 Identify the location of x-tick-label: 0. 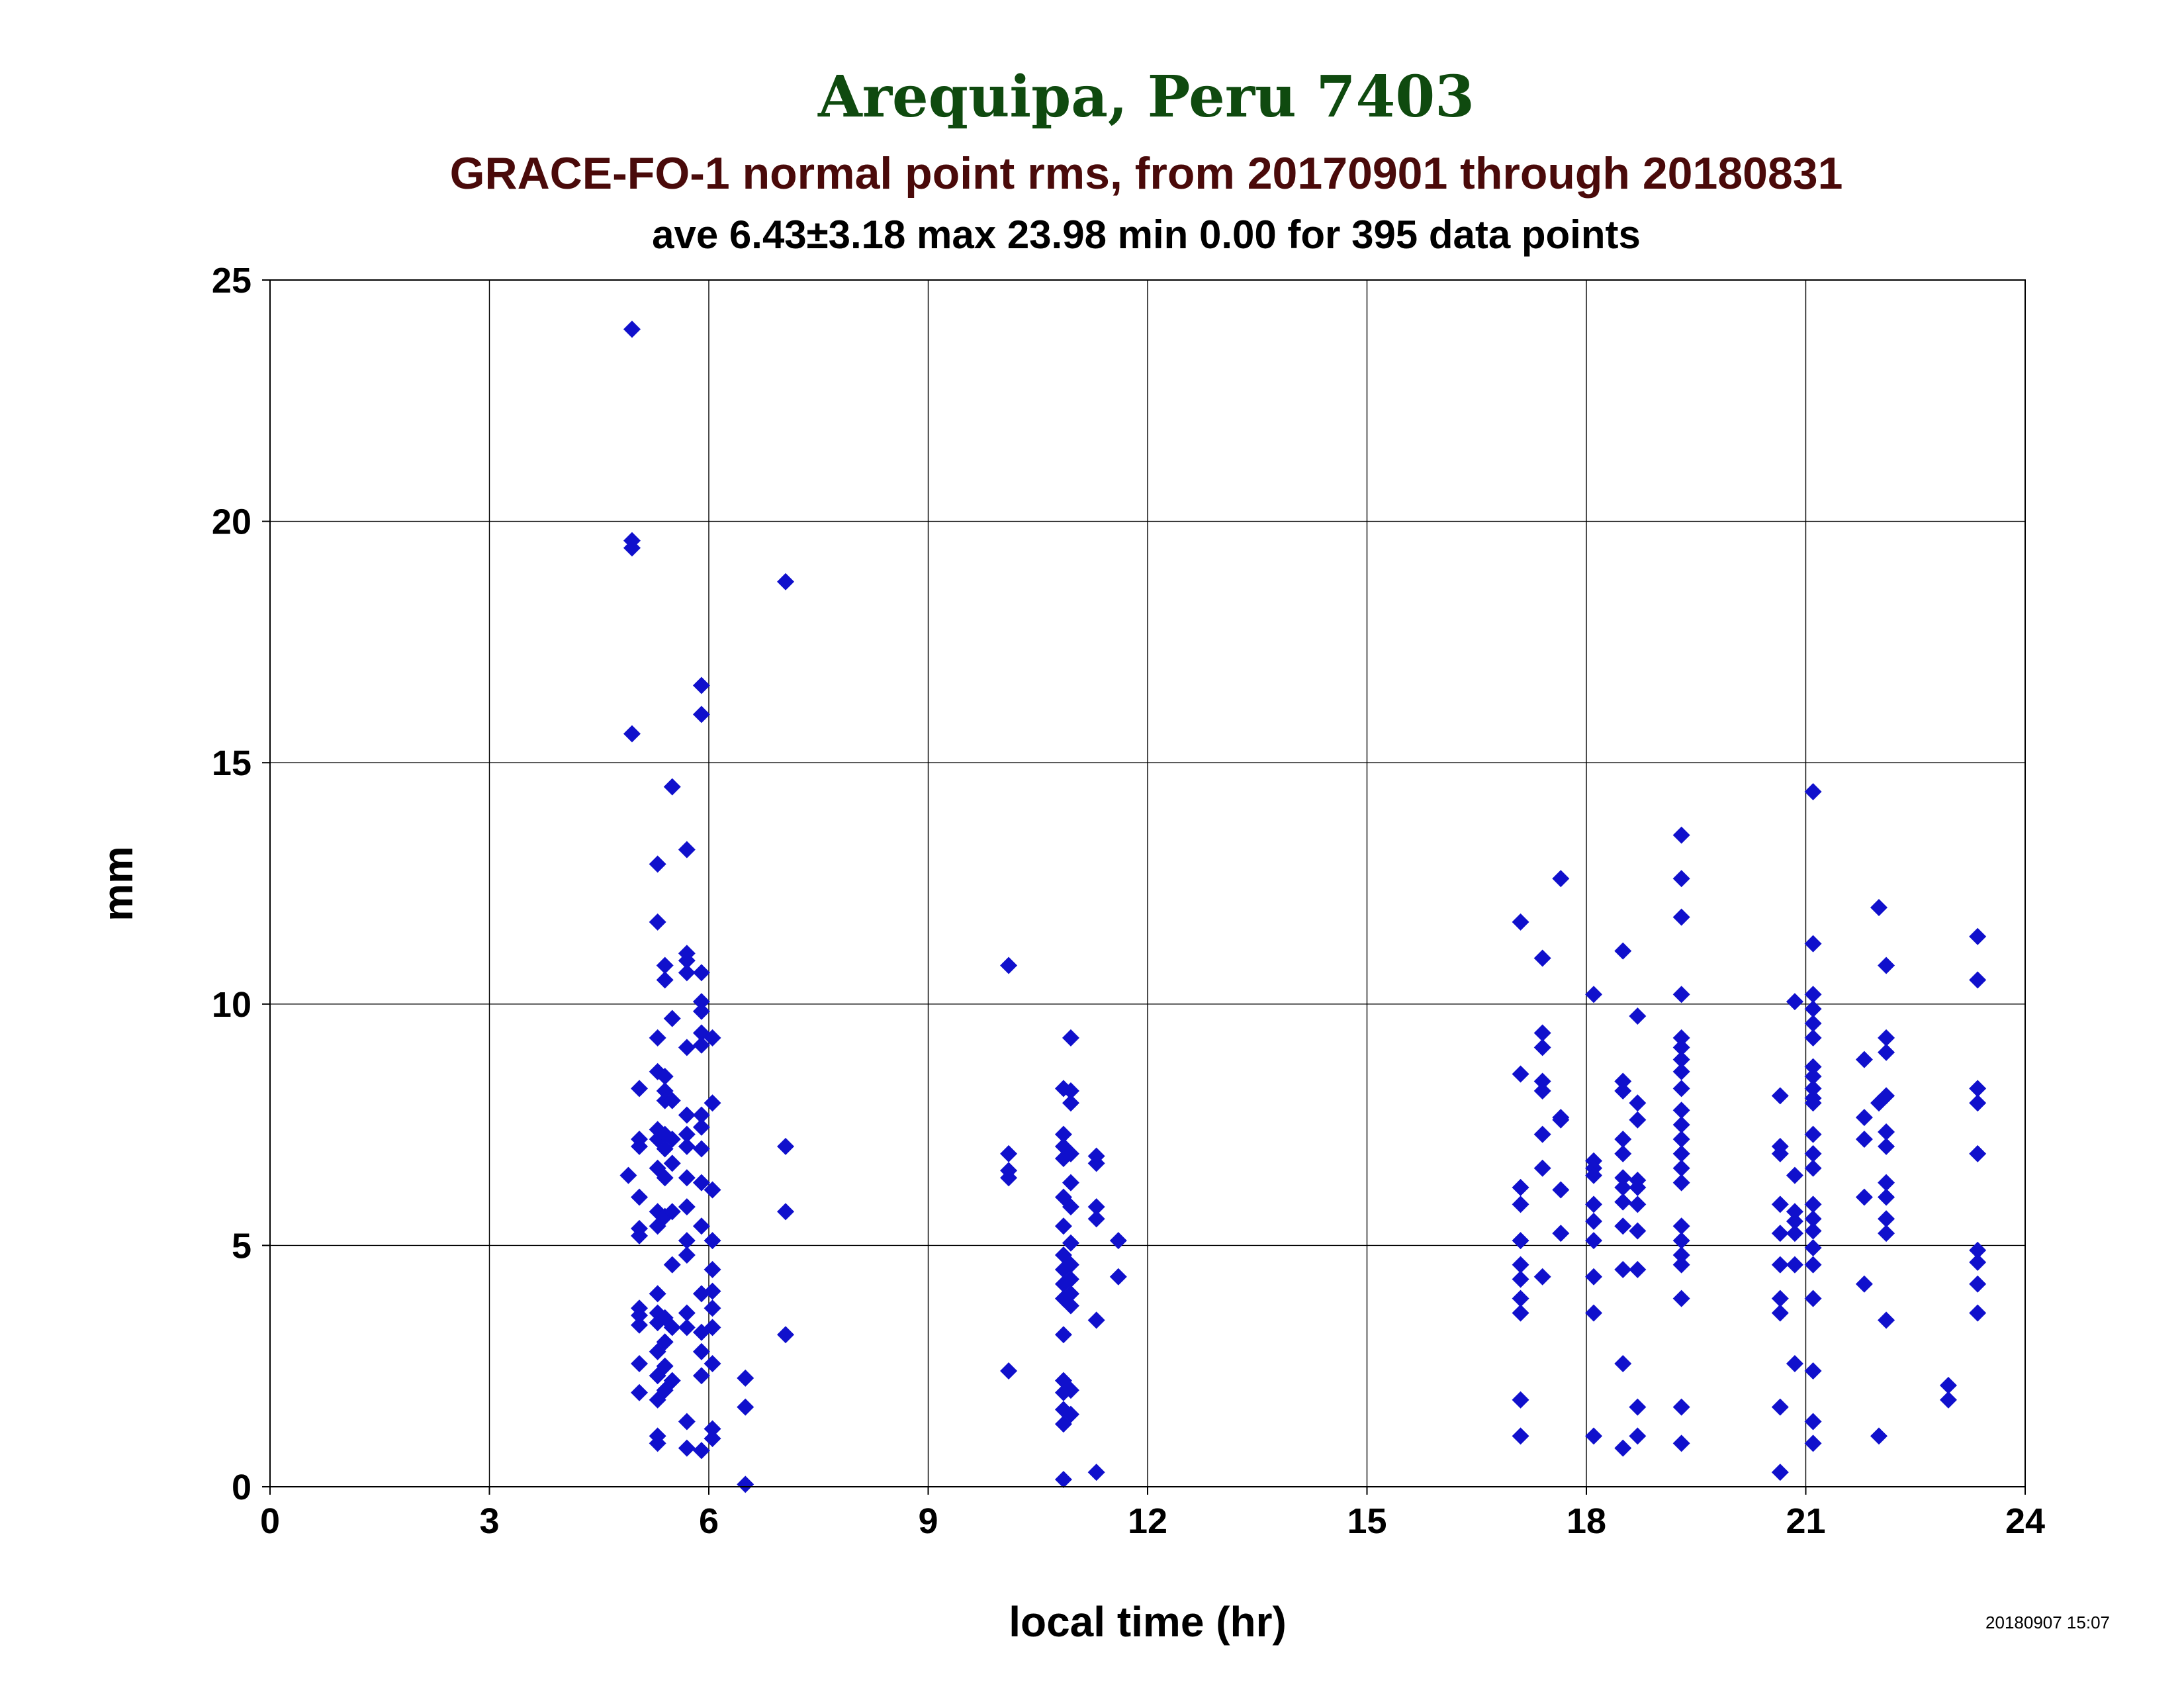
(270, 1521).